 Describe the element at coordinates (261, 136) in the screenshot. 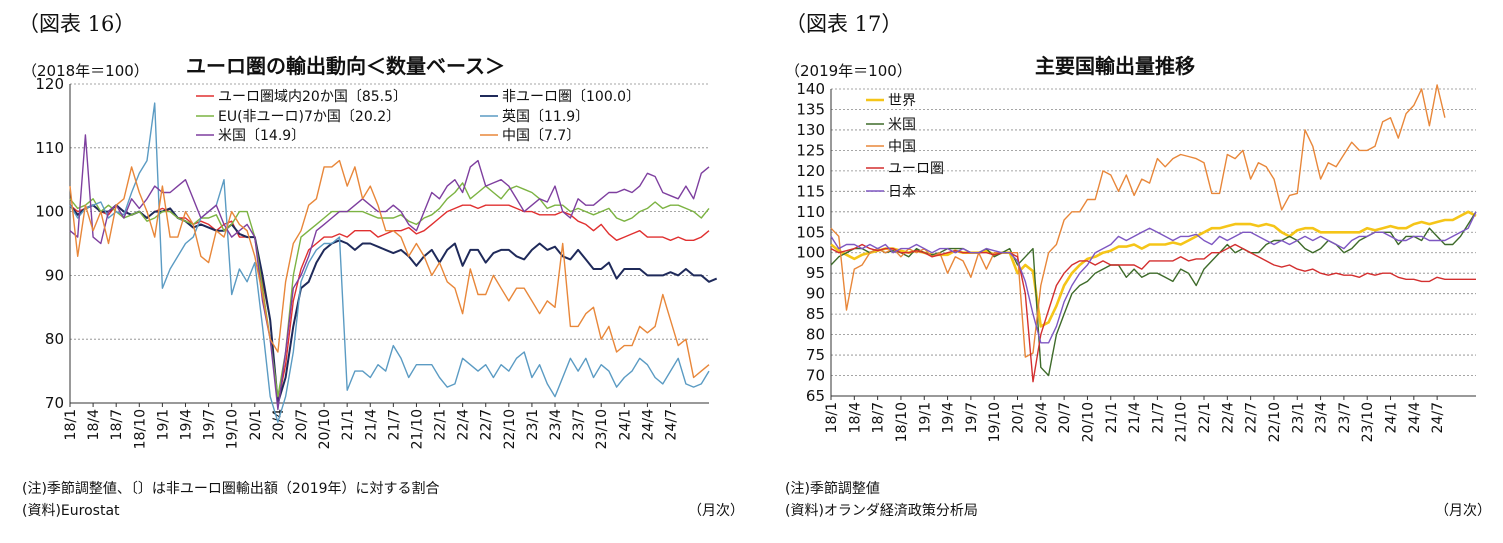

I see `legend-label: 米国〔14.9〕` at that location.